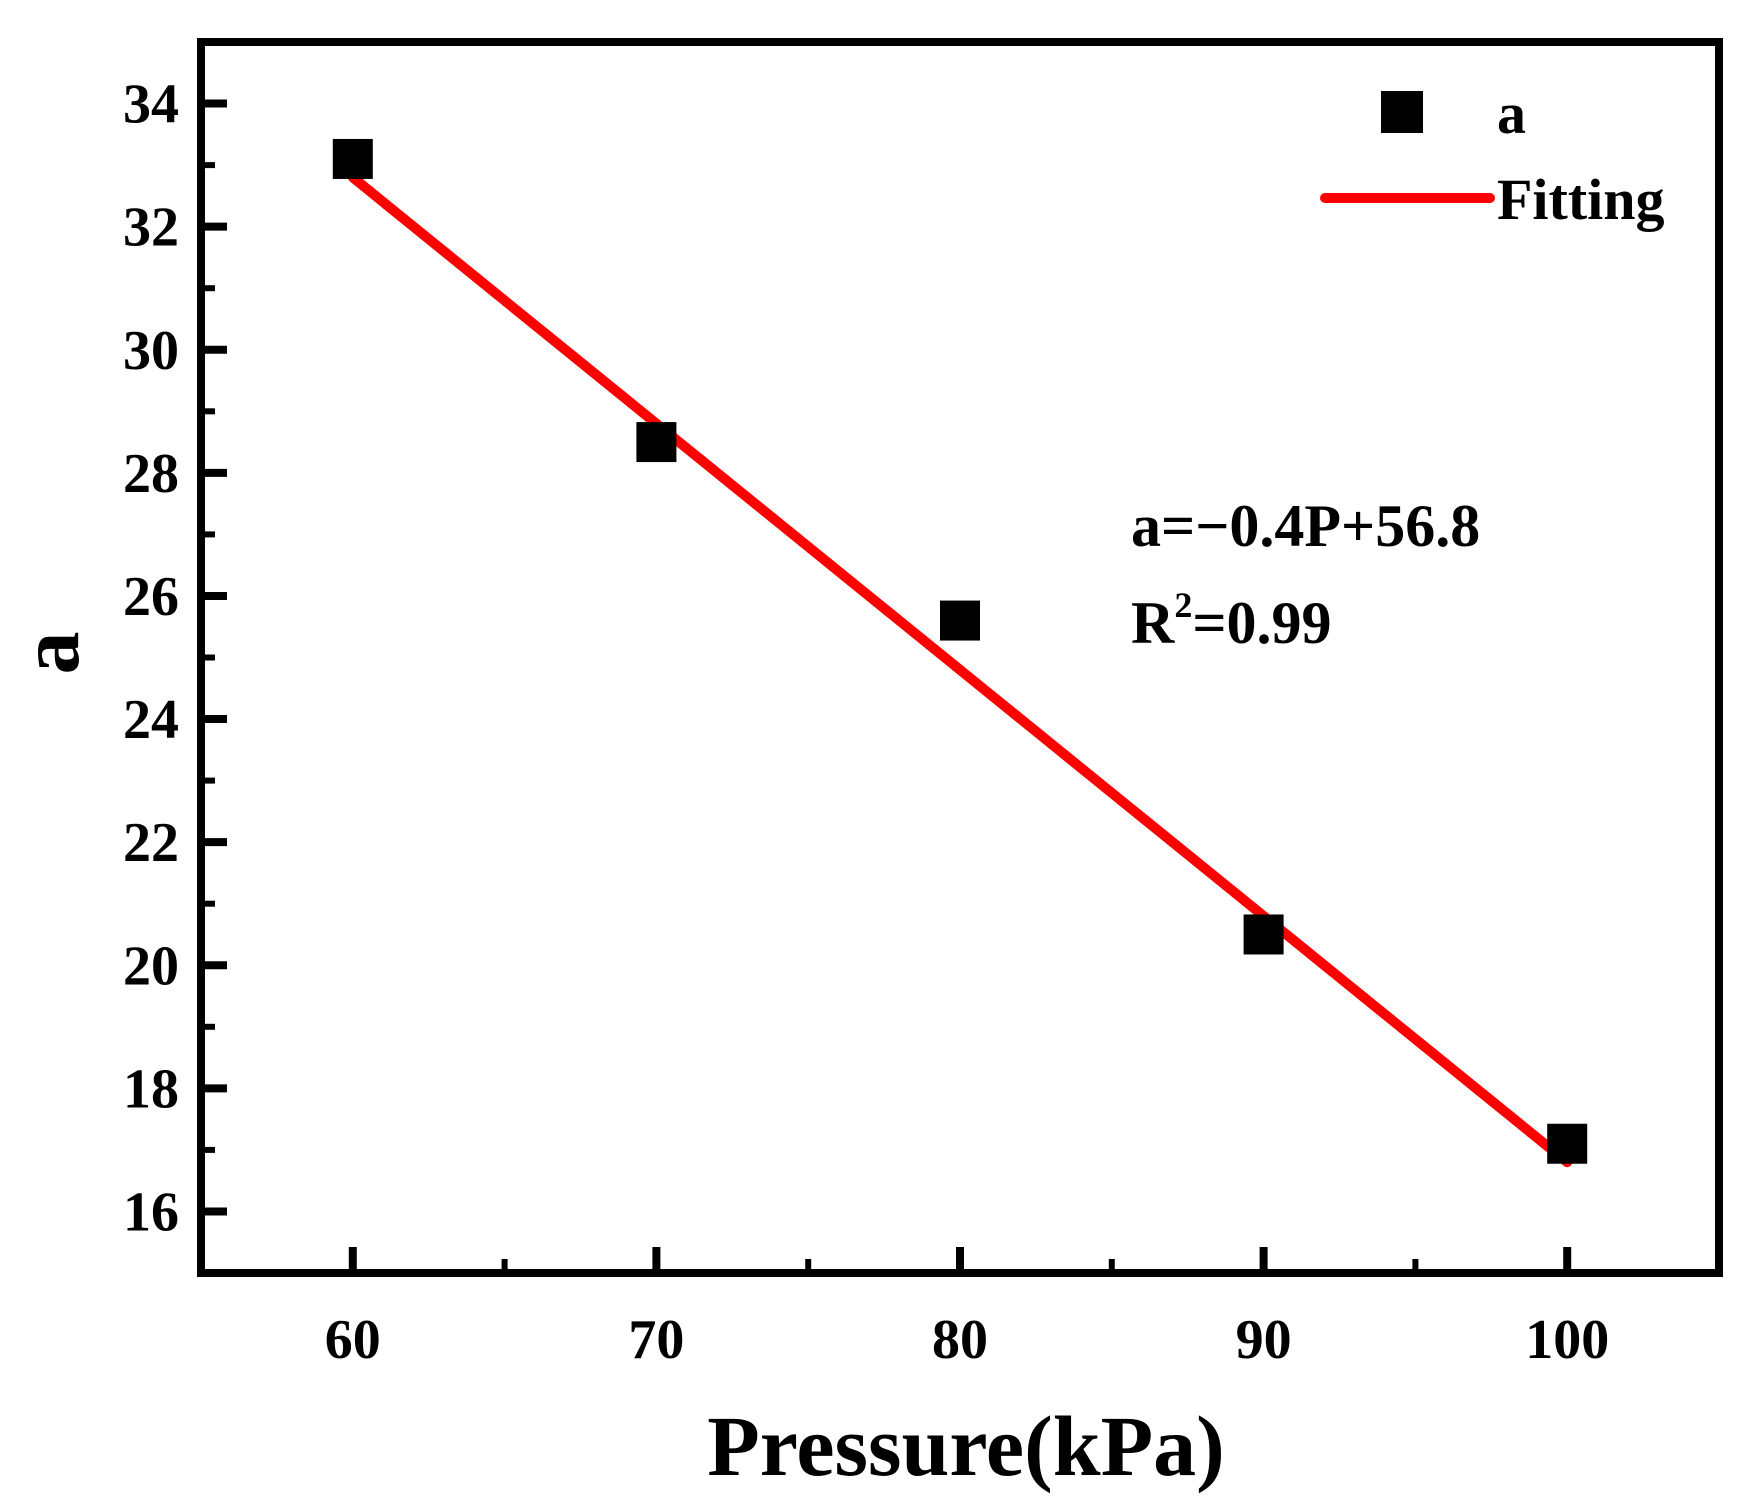 This screenshot has height=1502, width=1753. What do you see at coordinates (175, 657) in the screenshot?
I see `y-axis: 16 18 20 22 24 26 28 30 32 34` at bounding box center [175, 657].